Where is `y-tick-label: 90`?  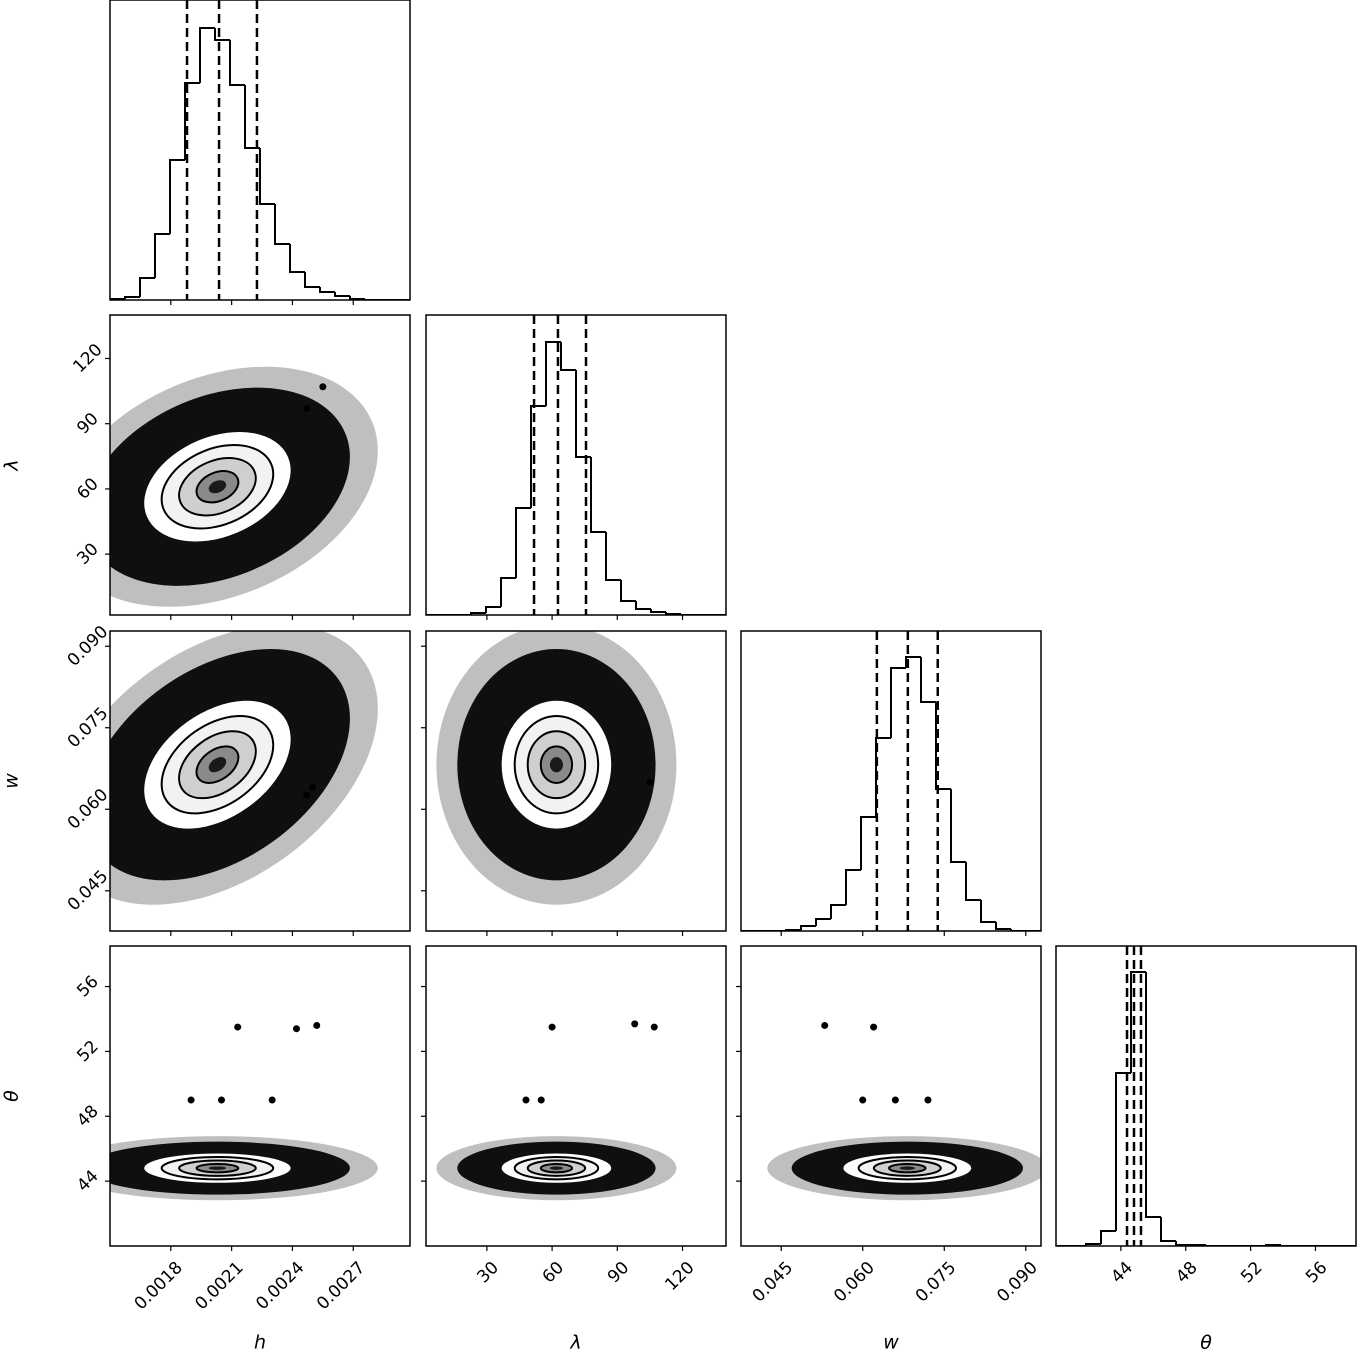
y-tick-label: 90 is located at coordinates (87, 423).